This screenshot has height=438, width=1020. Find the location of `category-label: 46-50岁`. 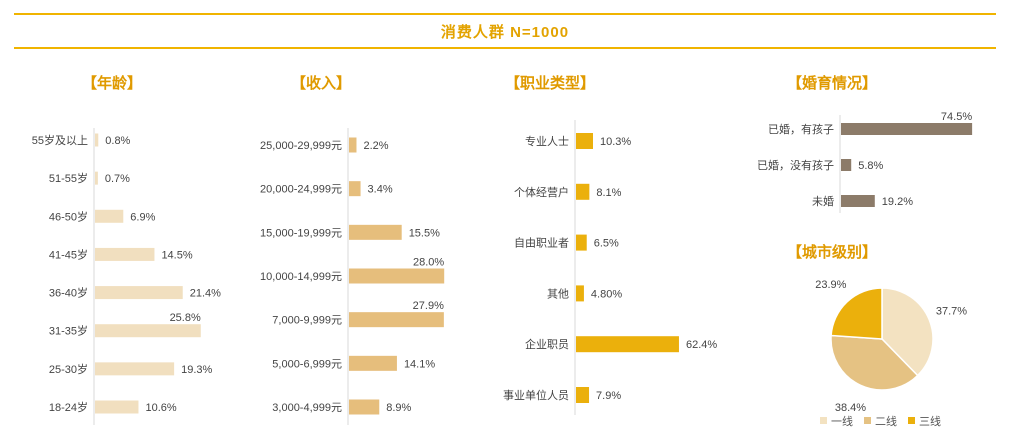

category-label: 46-50岁 is located at coordinates (68, 216).